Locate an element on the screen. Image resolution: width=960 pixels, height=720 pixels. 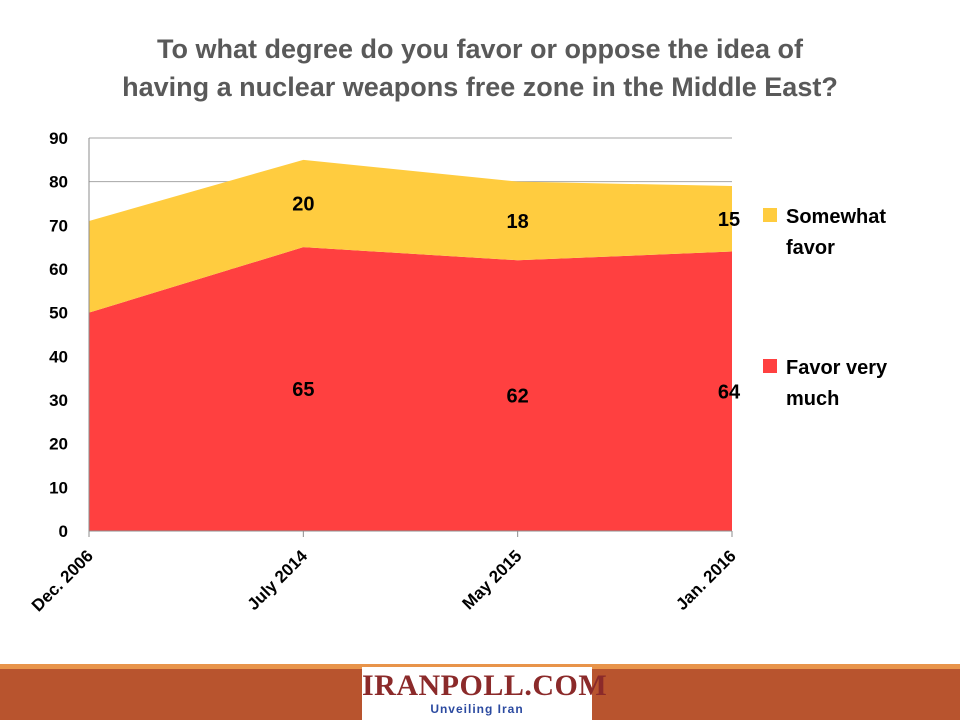
y-tick-label-80: 80 is located at coordinates (58, 182).